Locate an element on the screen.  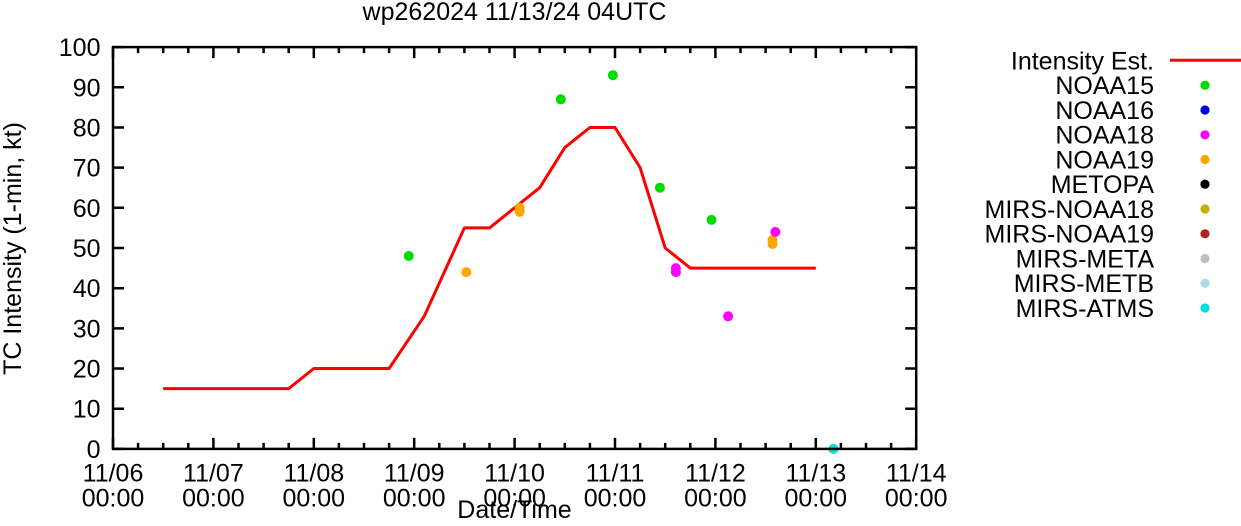
svg-text: 11/14 is located at coordinates (916, 473).